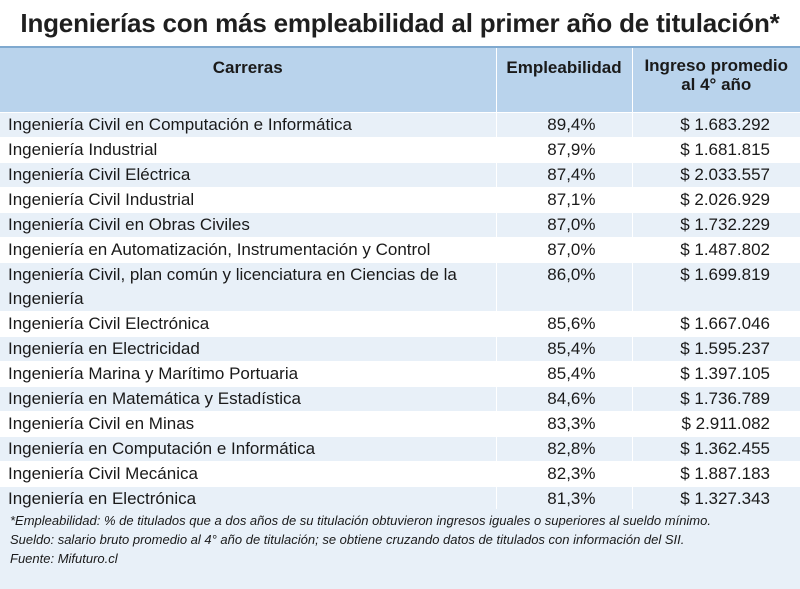 The width and height of the screenshot is (800, 589). What do you see at coordinates (248, 498) in the screenshot?
I see `cell-carrera: Ingeniería en Electrónica` at bounding box center [248, 498].